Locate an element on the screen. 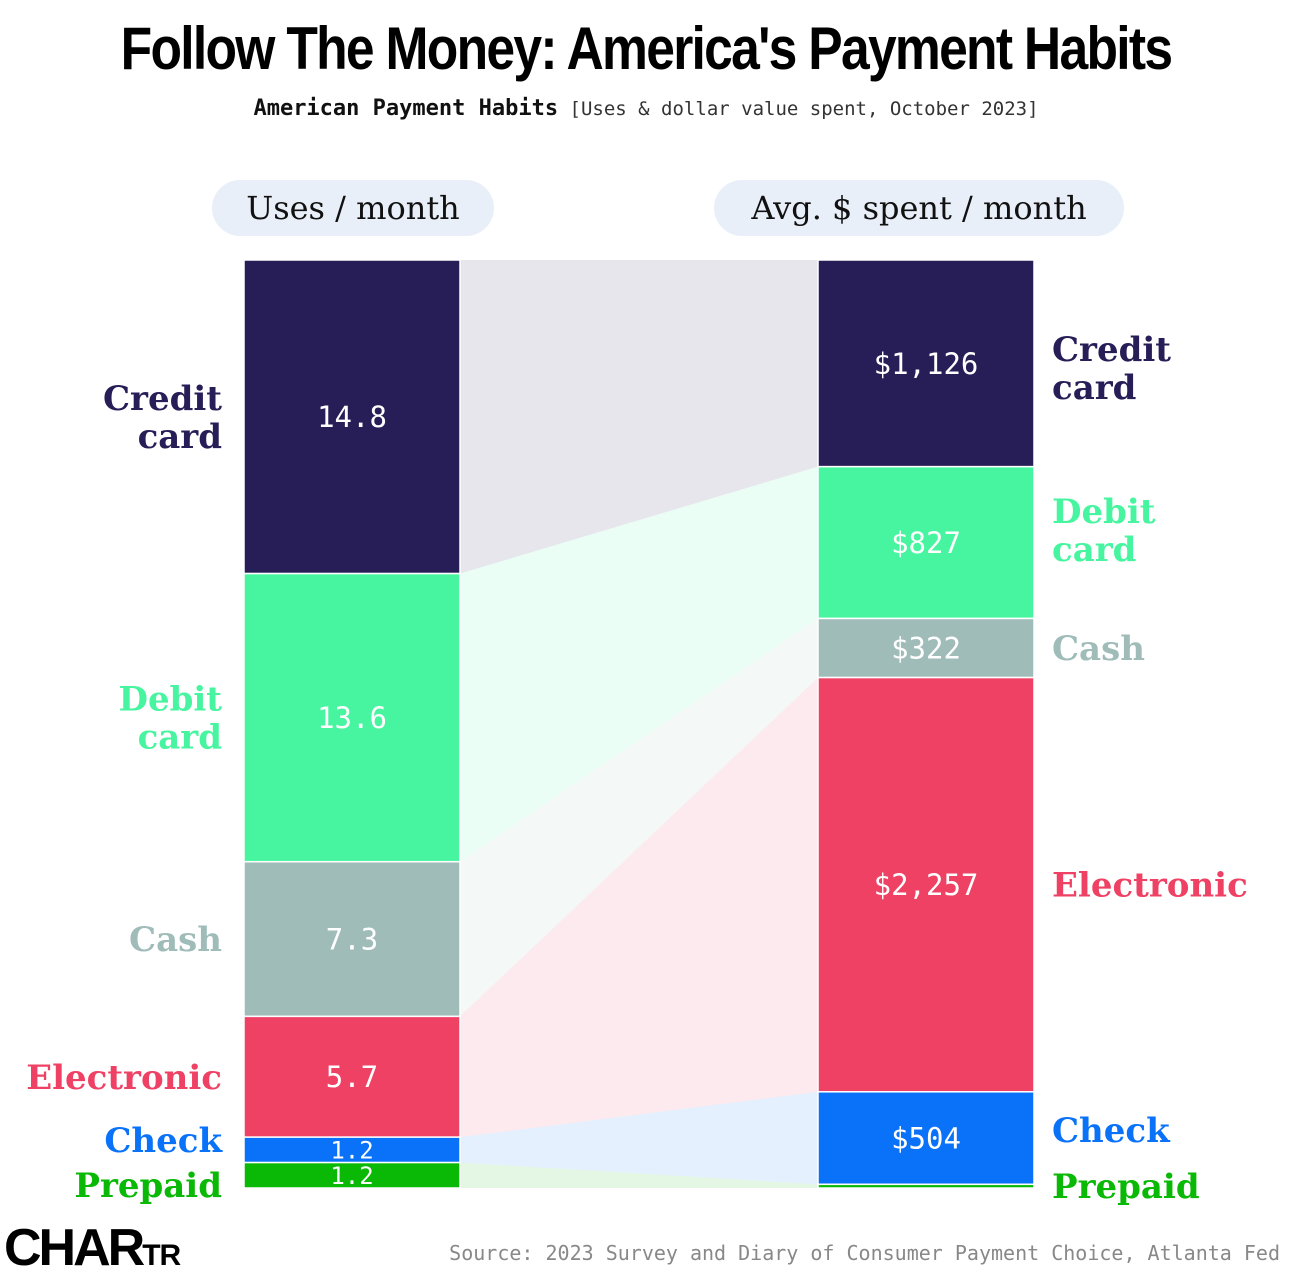 Image resolution: width=1292 pixels, height=1278 pixels. left-bar-cash is located at coordinates (352, 939).